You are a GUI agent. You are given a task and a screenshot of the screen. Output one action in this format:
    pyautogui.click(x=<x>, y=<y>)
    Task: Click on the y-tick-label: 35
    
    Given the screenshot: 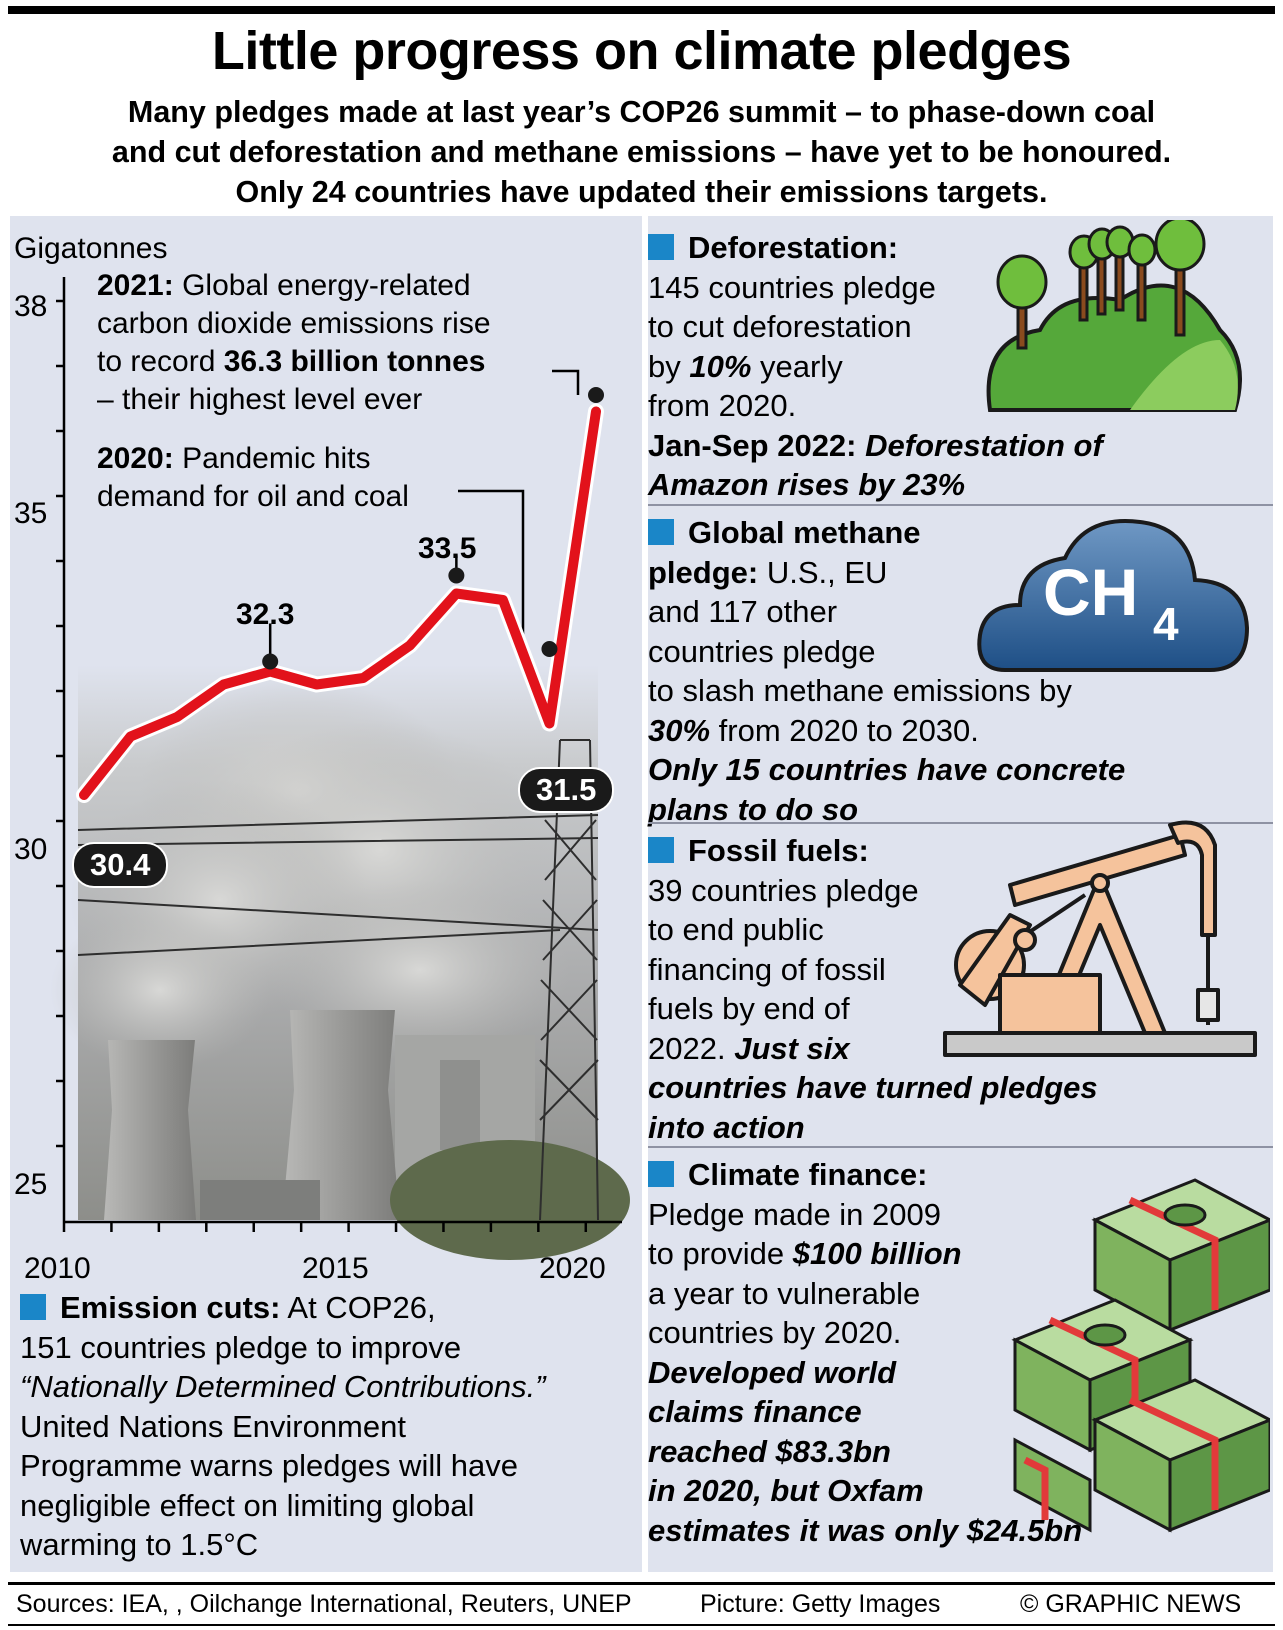 What is the action you would take?
    pyautogui.click(x=31, y=513)
    